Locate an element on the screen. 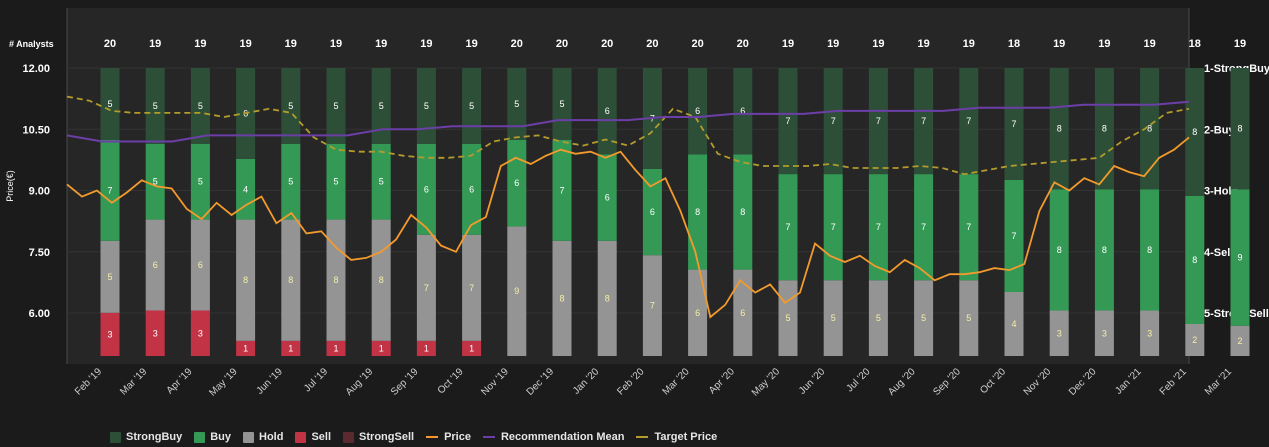 Image resolution: width=1269 pixels, height=447 pixels. bar-value-label: 3 is located at coordinates (1104, 333).